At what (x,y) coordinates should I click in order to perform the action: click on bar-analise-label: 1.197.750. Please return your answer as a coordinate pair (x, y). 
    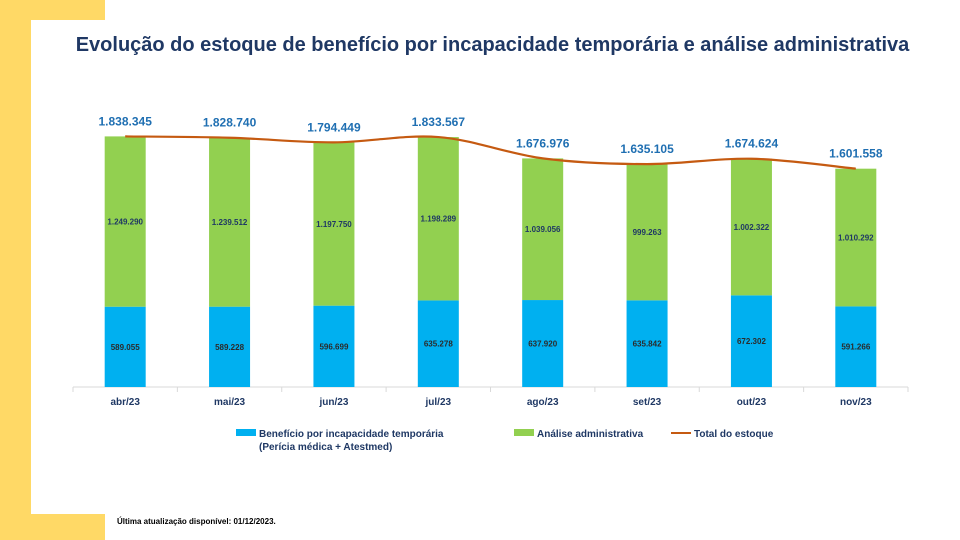
    Looking at the image, I should click on (334, 224).